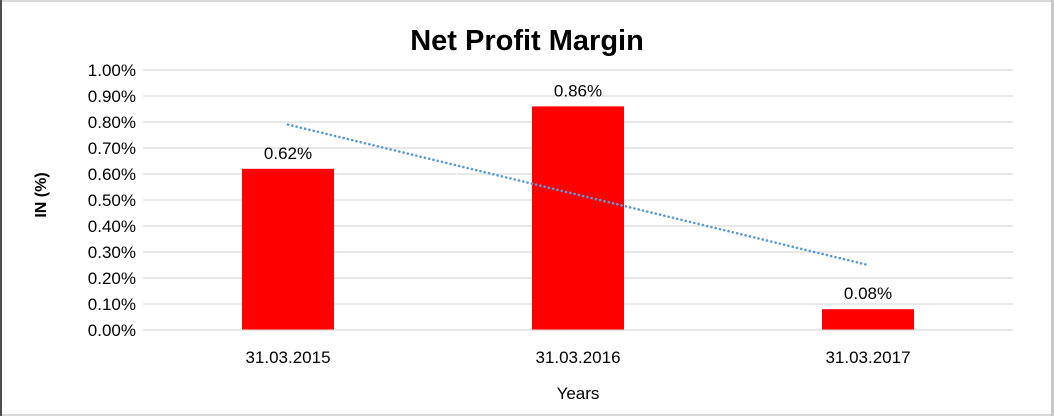 Image resolution: width=1054 pixels, height=416 pixels. I want to click on x-axis-title: Years, so click(578, 393).